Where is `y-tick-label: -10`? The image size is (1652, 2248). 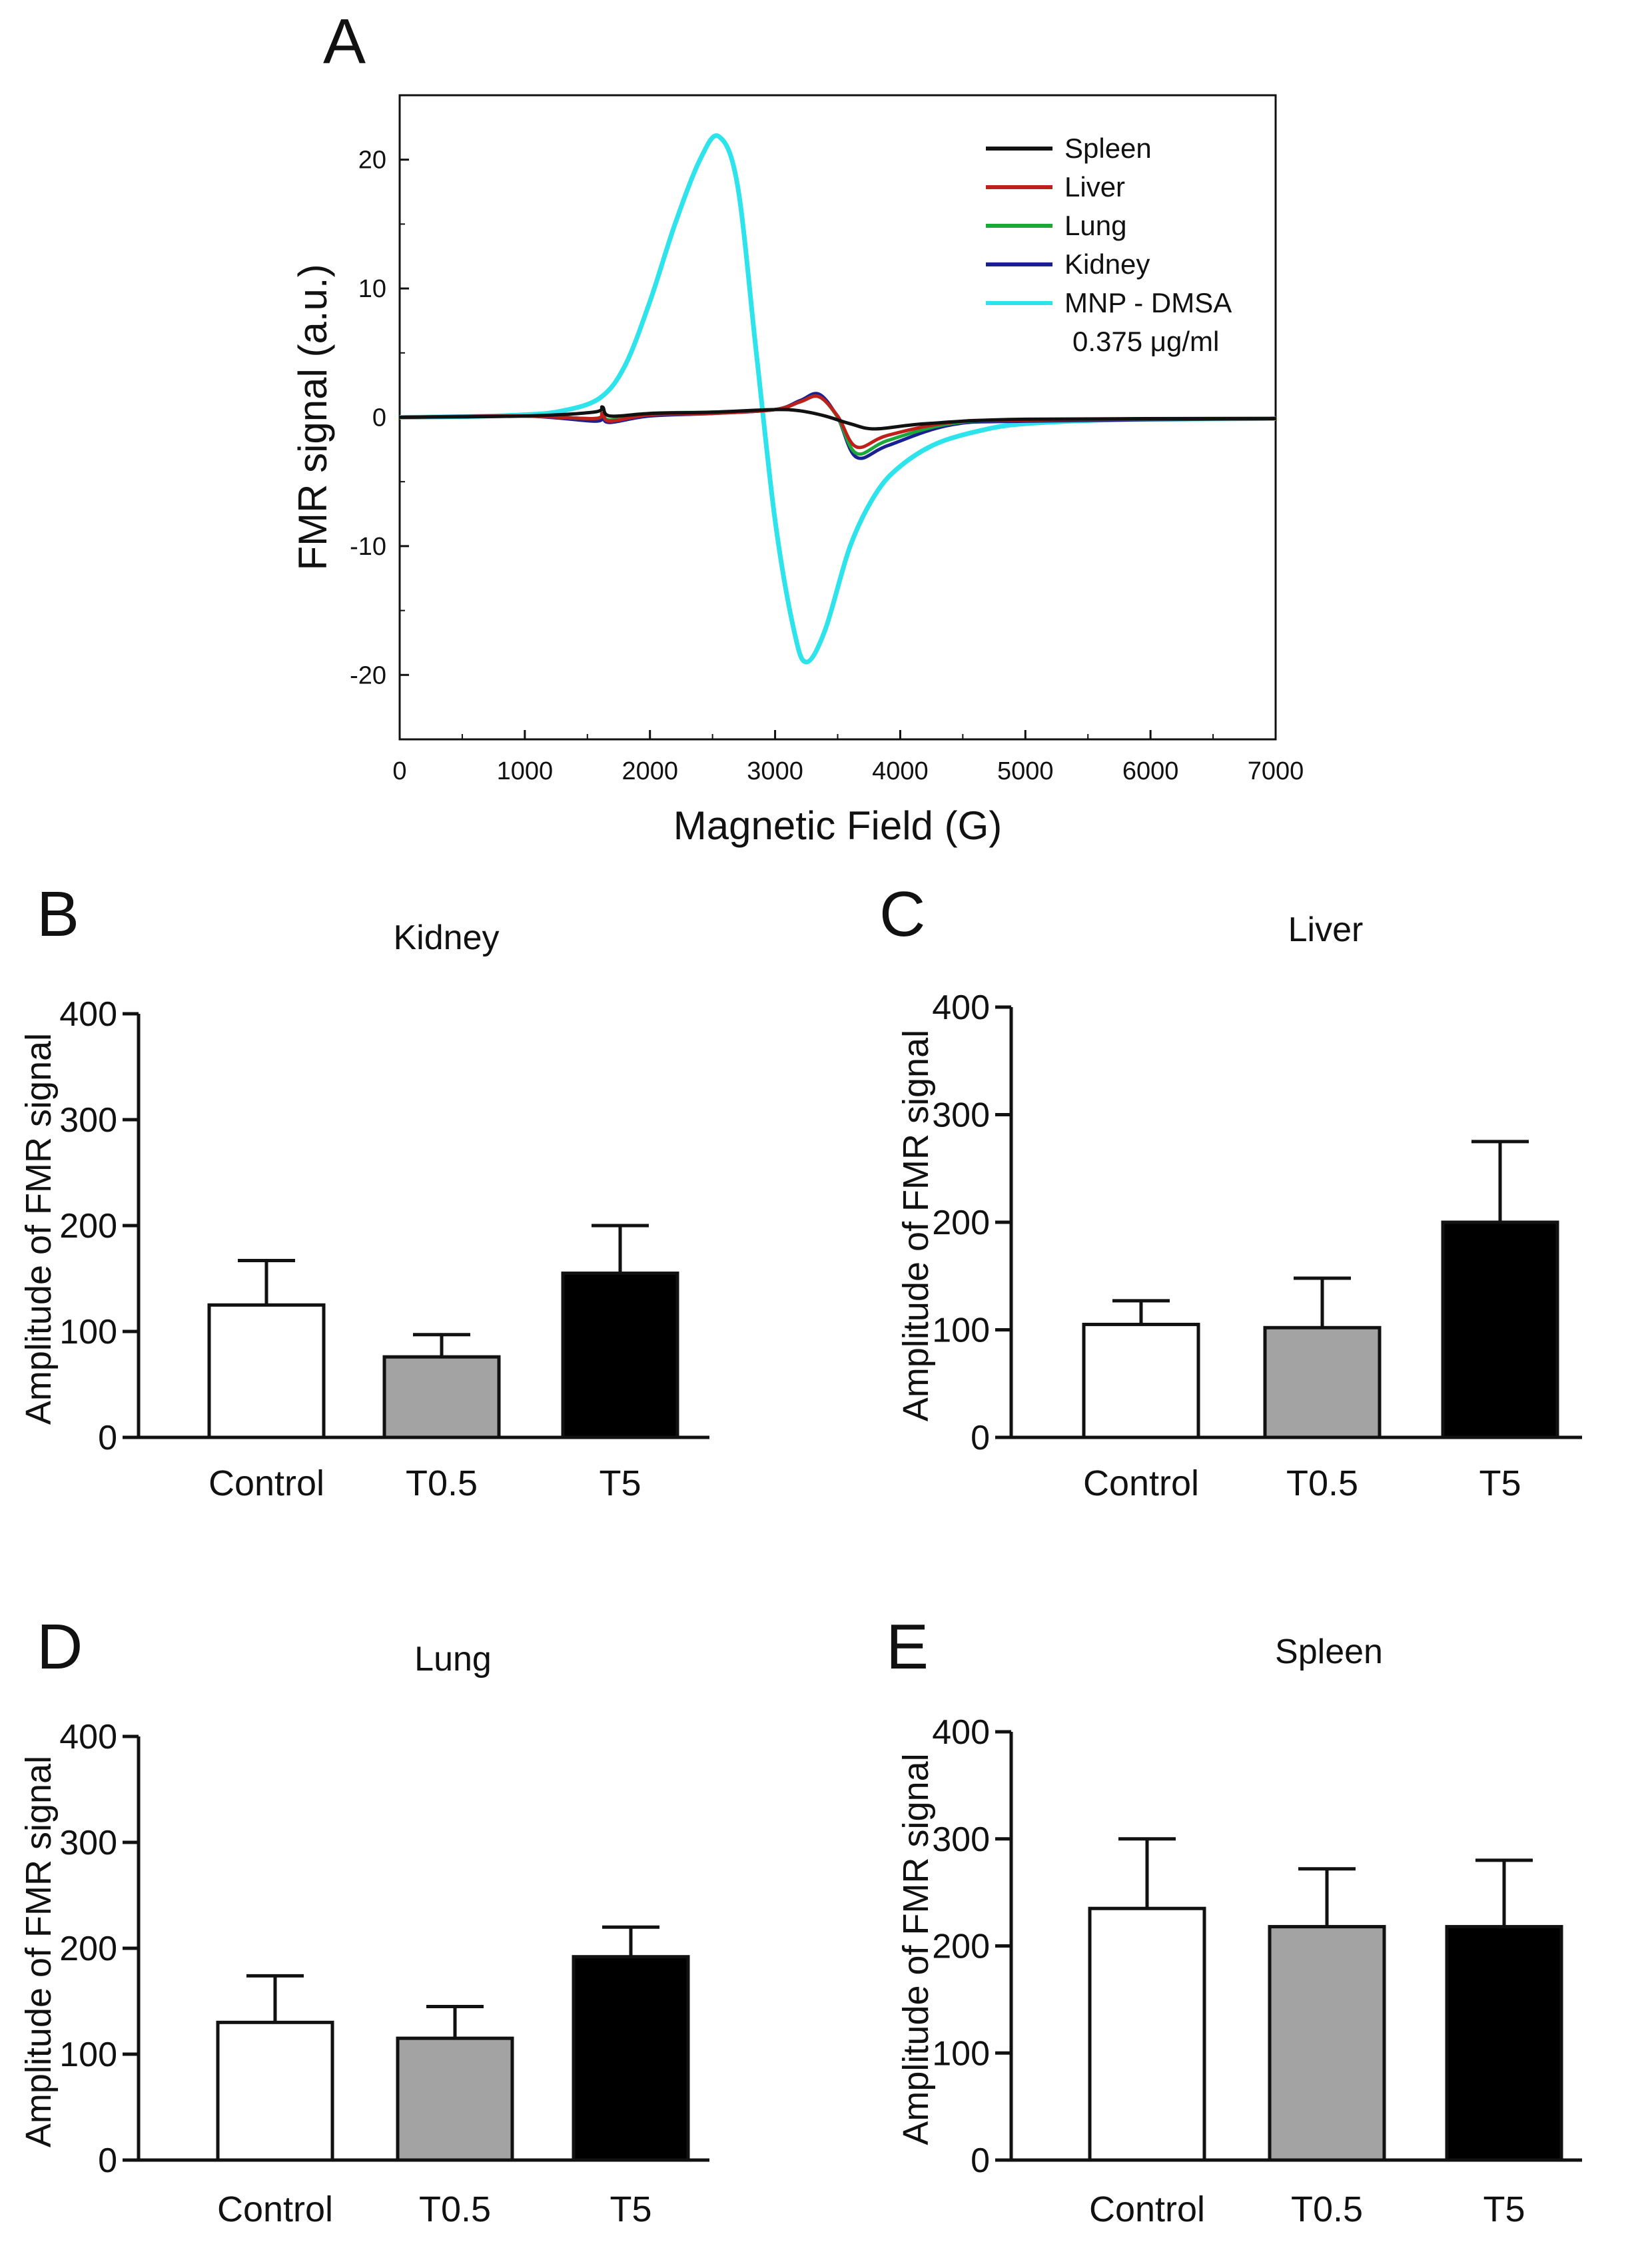
y-tick-label: -10 is located at coordinates (368, 547).